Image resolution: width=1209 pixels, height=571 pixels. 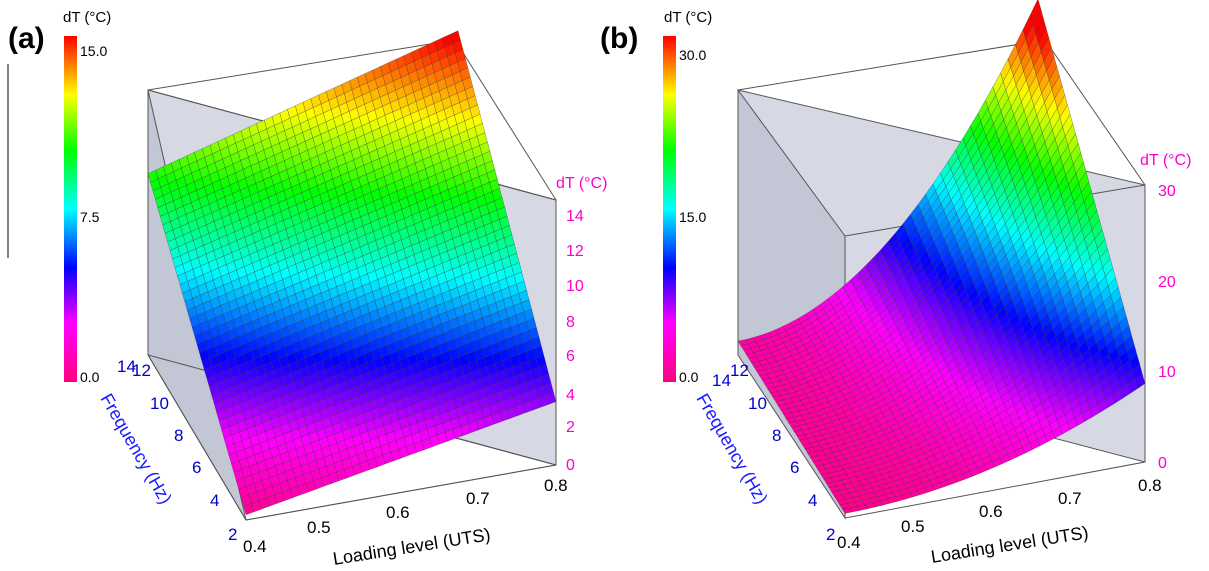 What do you see at coordinates (570, 356) in the screenshot?
I see `z-tick-a: 6` at bounding box center [570, 356].